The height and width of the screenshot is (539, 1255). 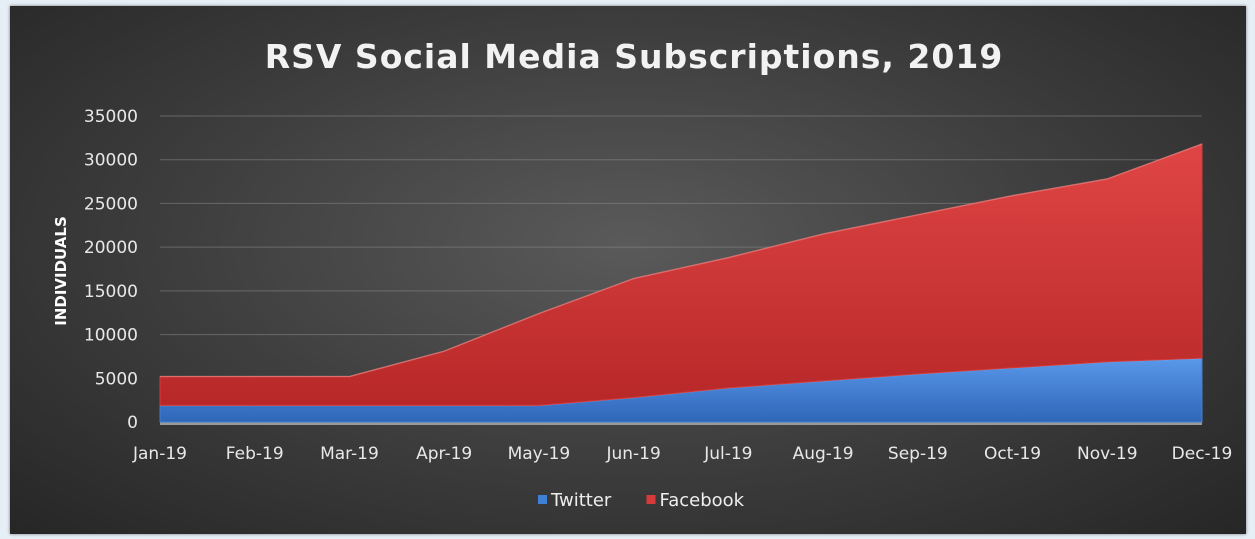 I want to click on y-tick-label: 20000, so click(x=111, y=248).